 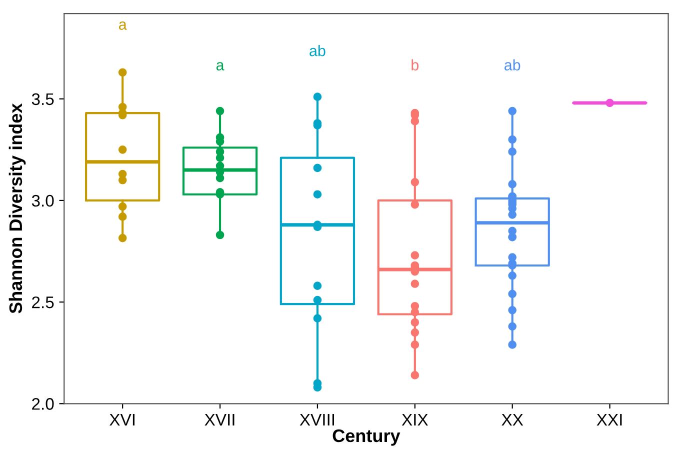 What do you see at coordinates (415, 420) in the screenshot?
I see `x-tick-label: XIX` at bounding box center [415, 420].